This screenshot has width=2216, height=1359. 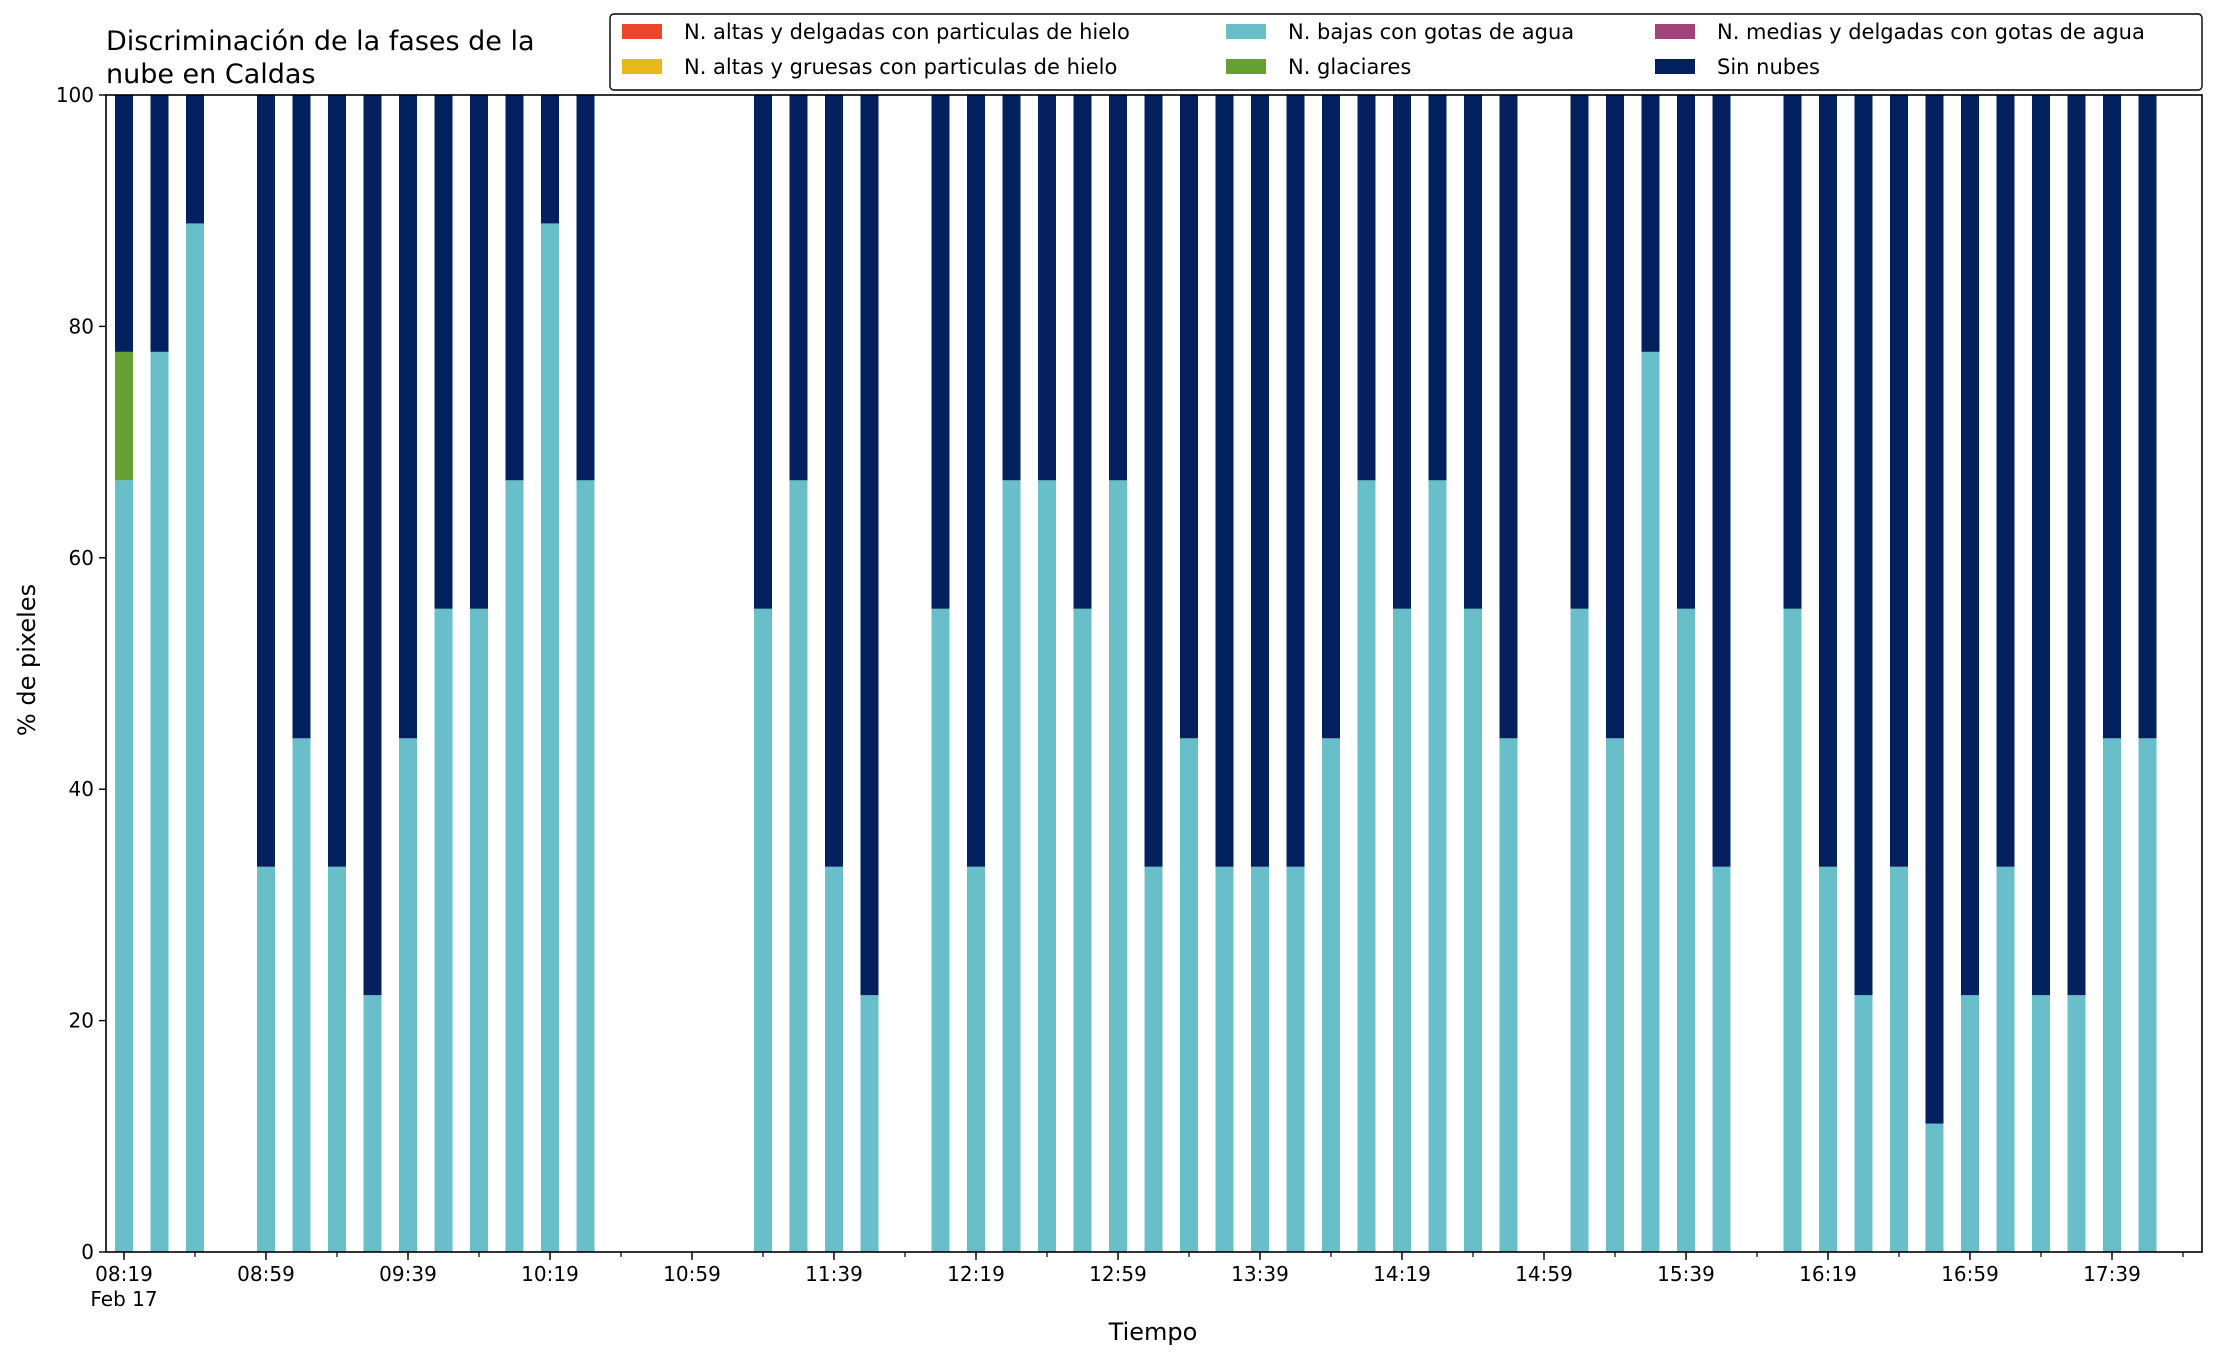 I want to click on legend-label: N. medias y delgadas con gotas de agua, so click(x=1931, y=32).